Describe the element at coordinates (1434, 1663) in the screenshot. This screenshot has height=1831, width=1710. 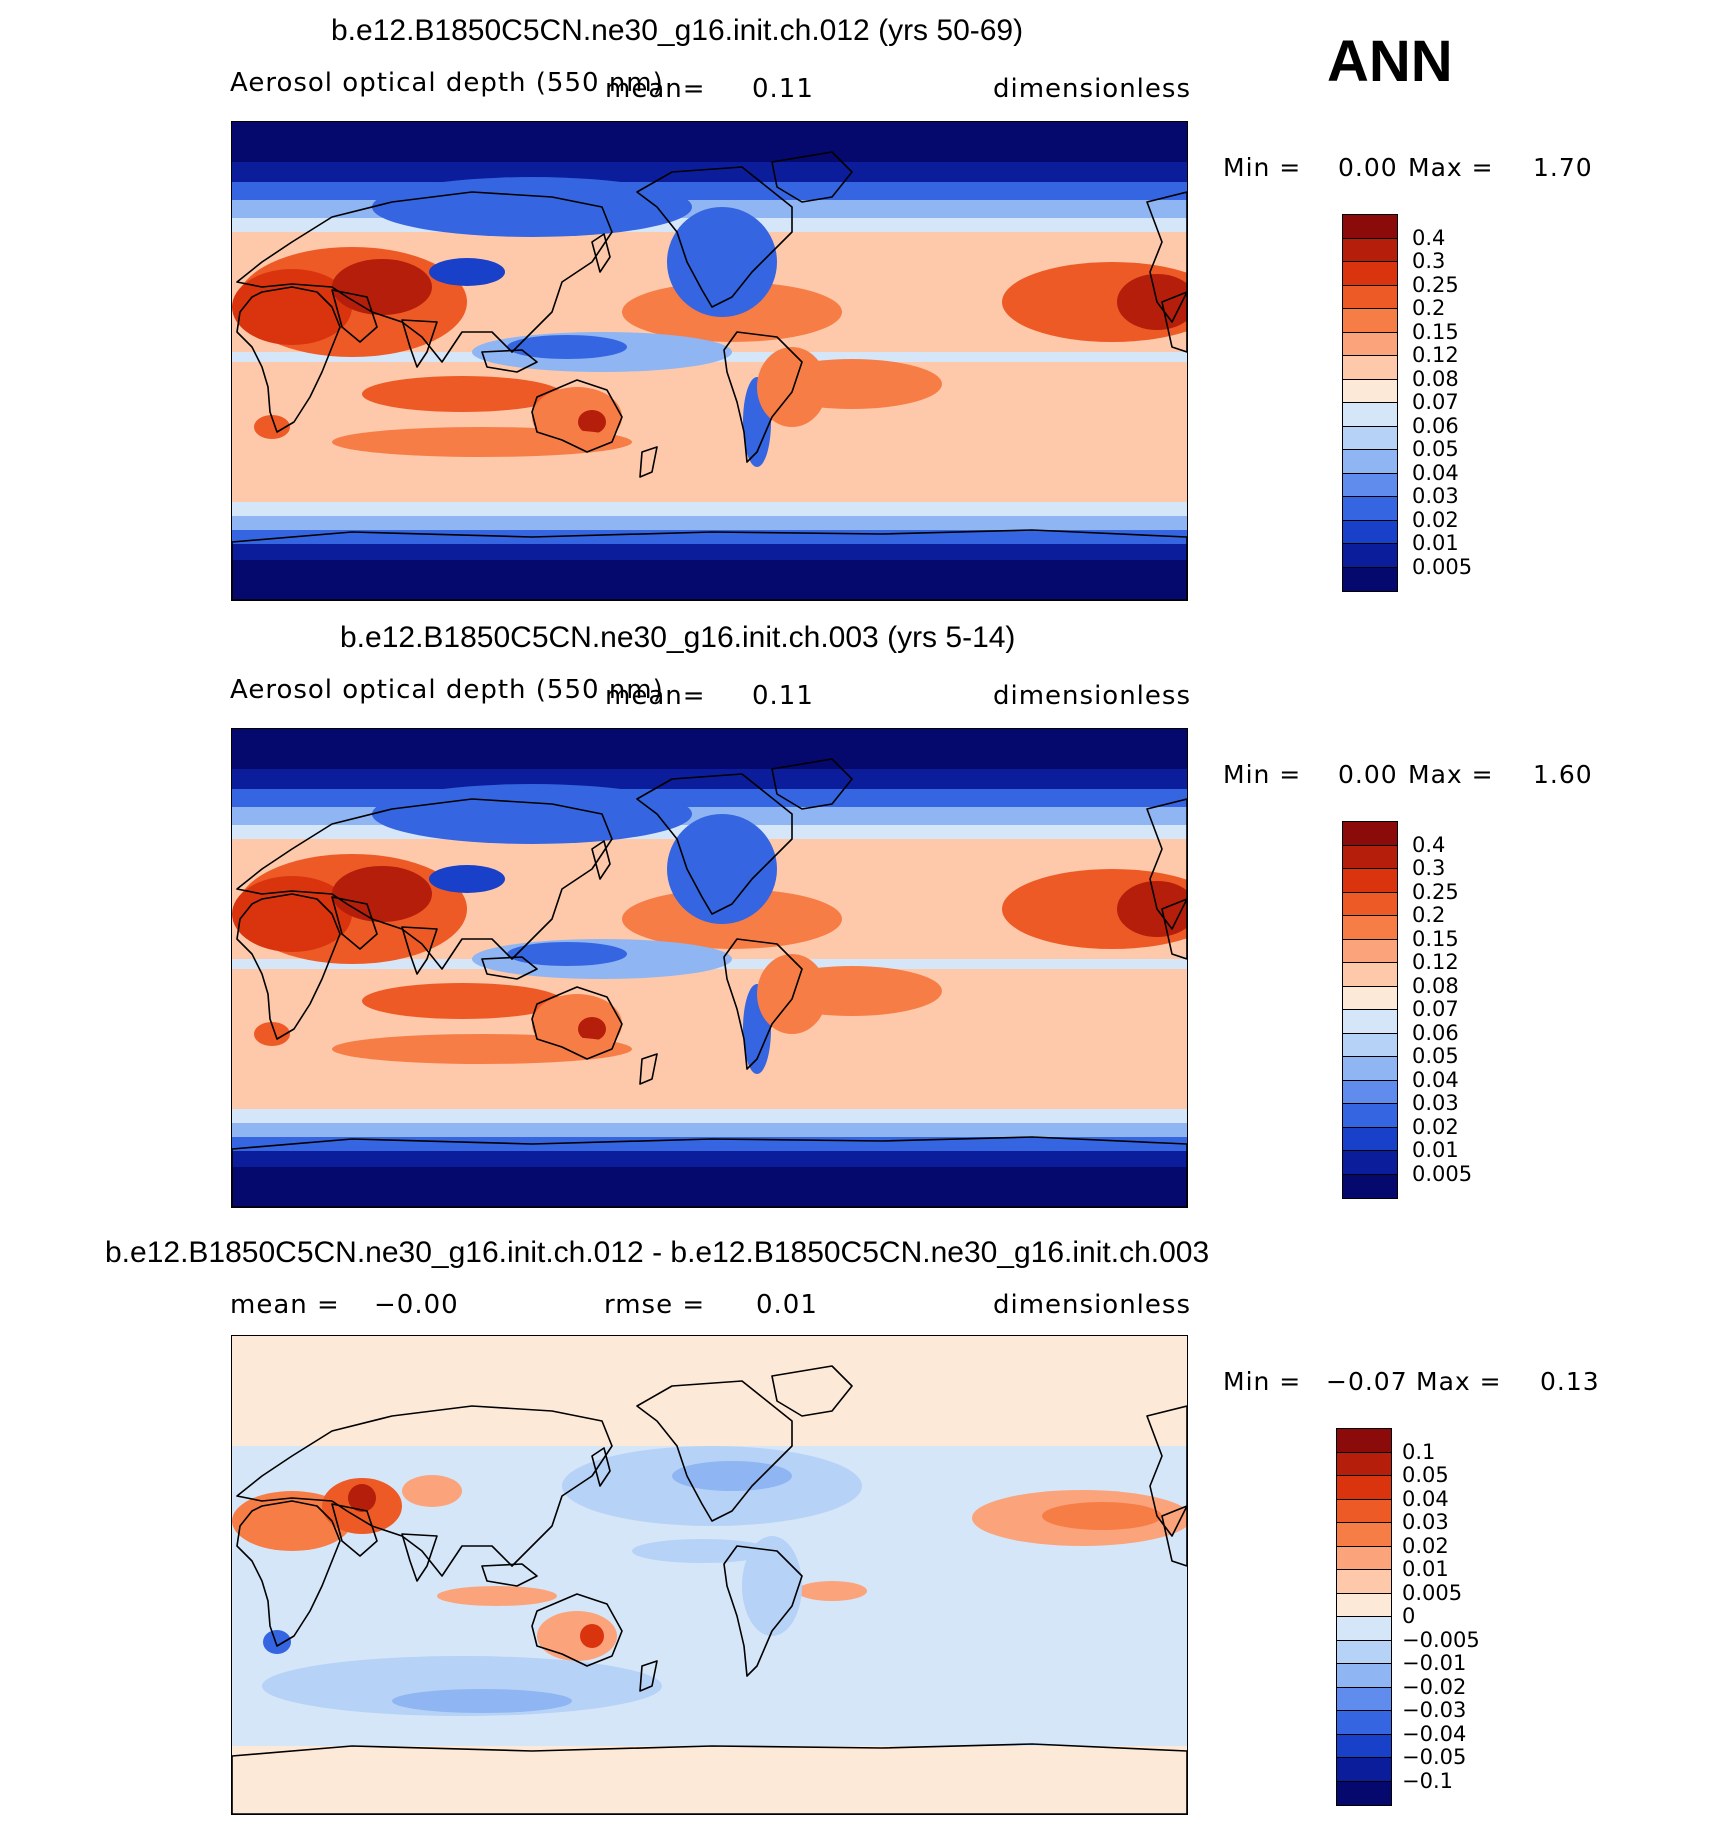
I see `colorbar-label: −0.01` at that location.